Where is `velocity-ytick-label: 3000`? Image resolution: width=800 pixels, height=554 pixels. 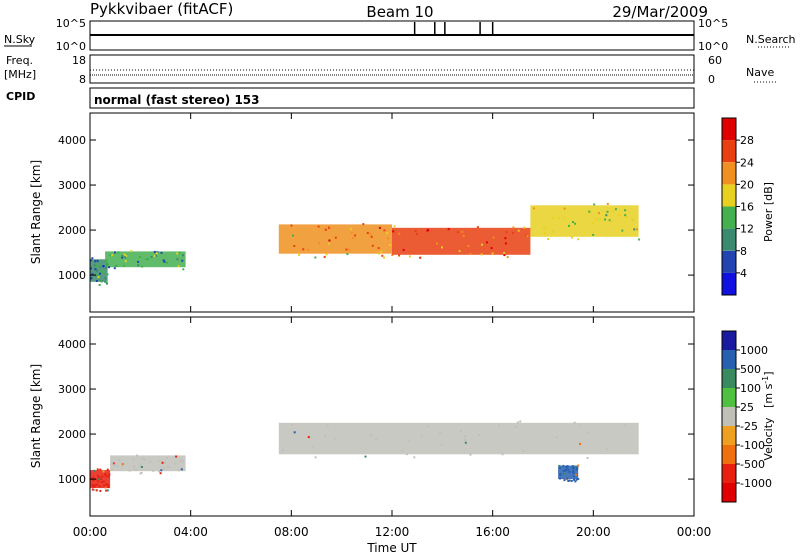
velocity-ytick-label: 3000 is located at coordinates (72, 389).